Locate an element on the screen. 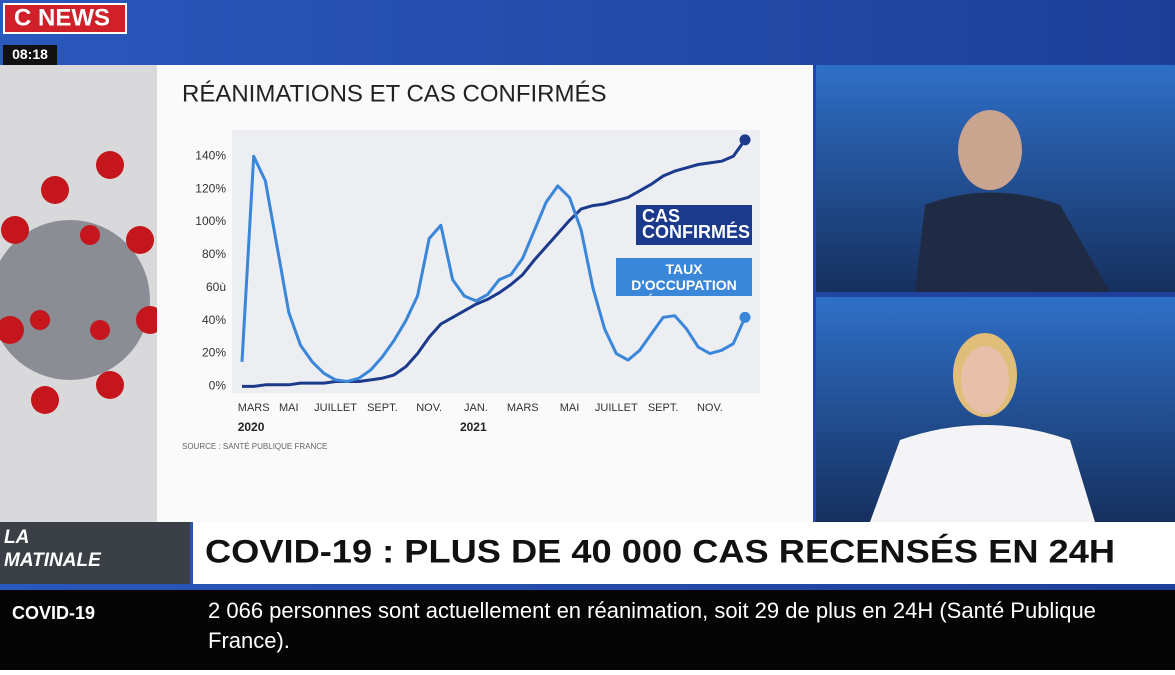  time-box is located at coordinates (30, 55).